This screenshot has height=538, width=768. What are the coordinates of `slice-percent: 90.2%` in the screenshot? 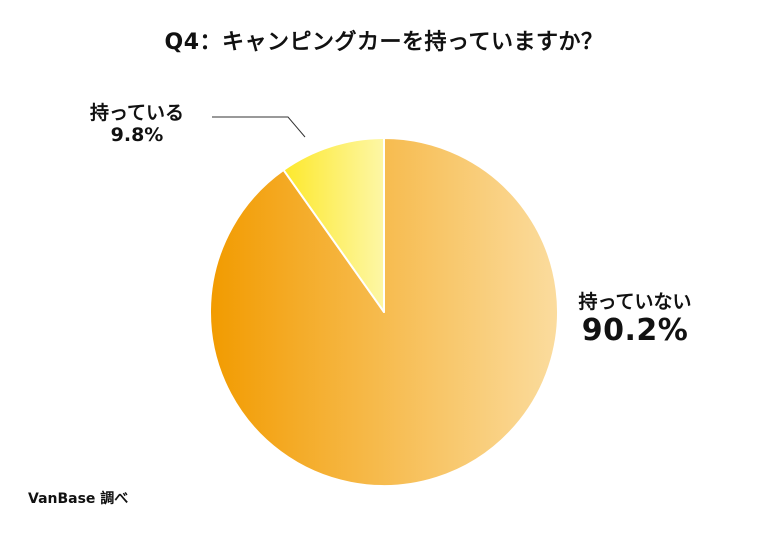 It's located at (635, 330).